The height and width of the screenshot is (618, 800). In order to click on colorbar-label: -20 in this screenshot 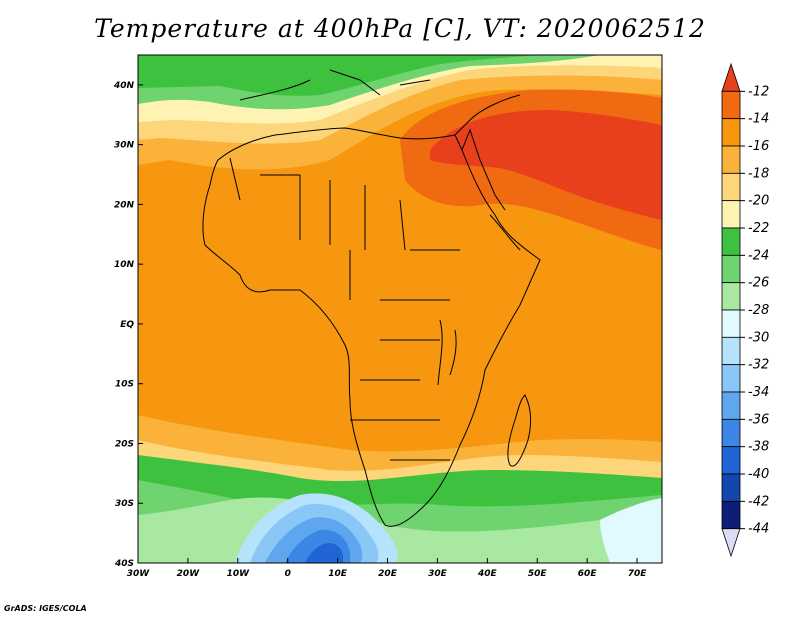, I will do `click(758, 201)`.